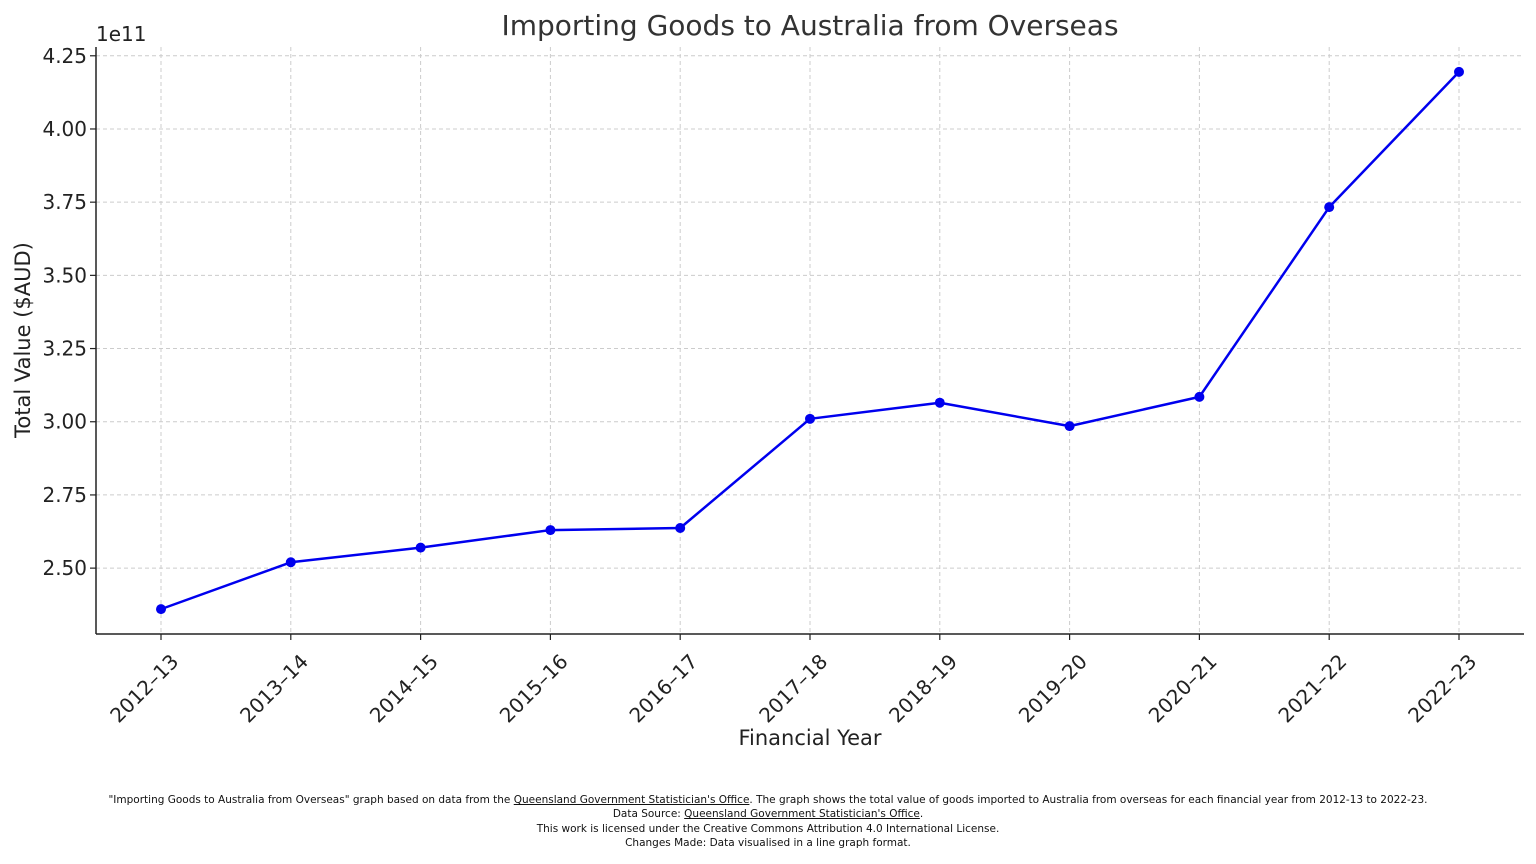  What do you see at coordinates (404, 688) in the screenshot?
I see `x-tick-label: 2014–15` at bounding box center [404, 688].